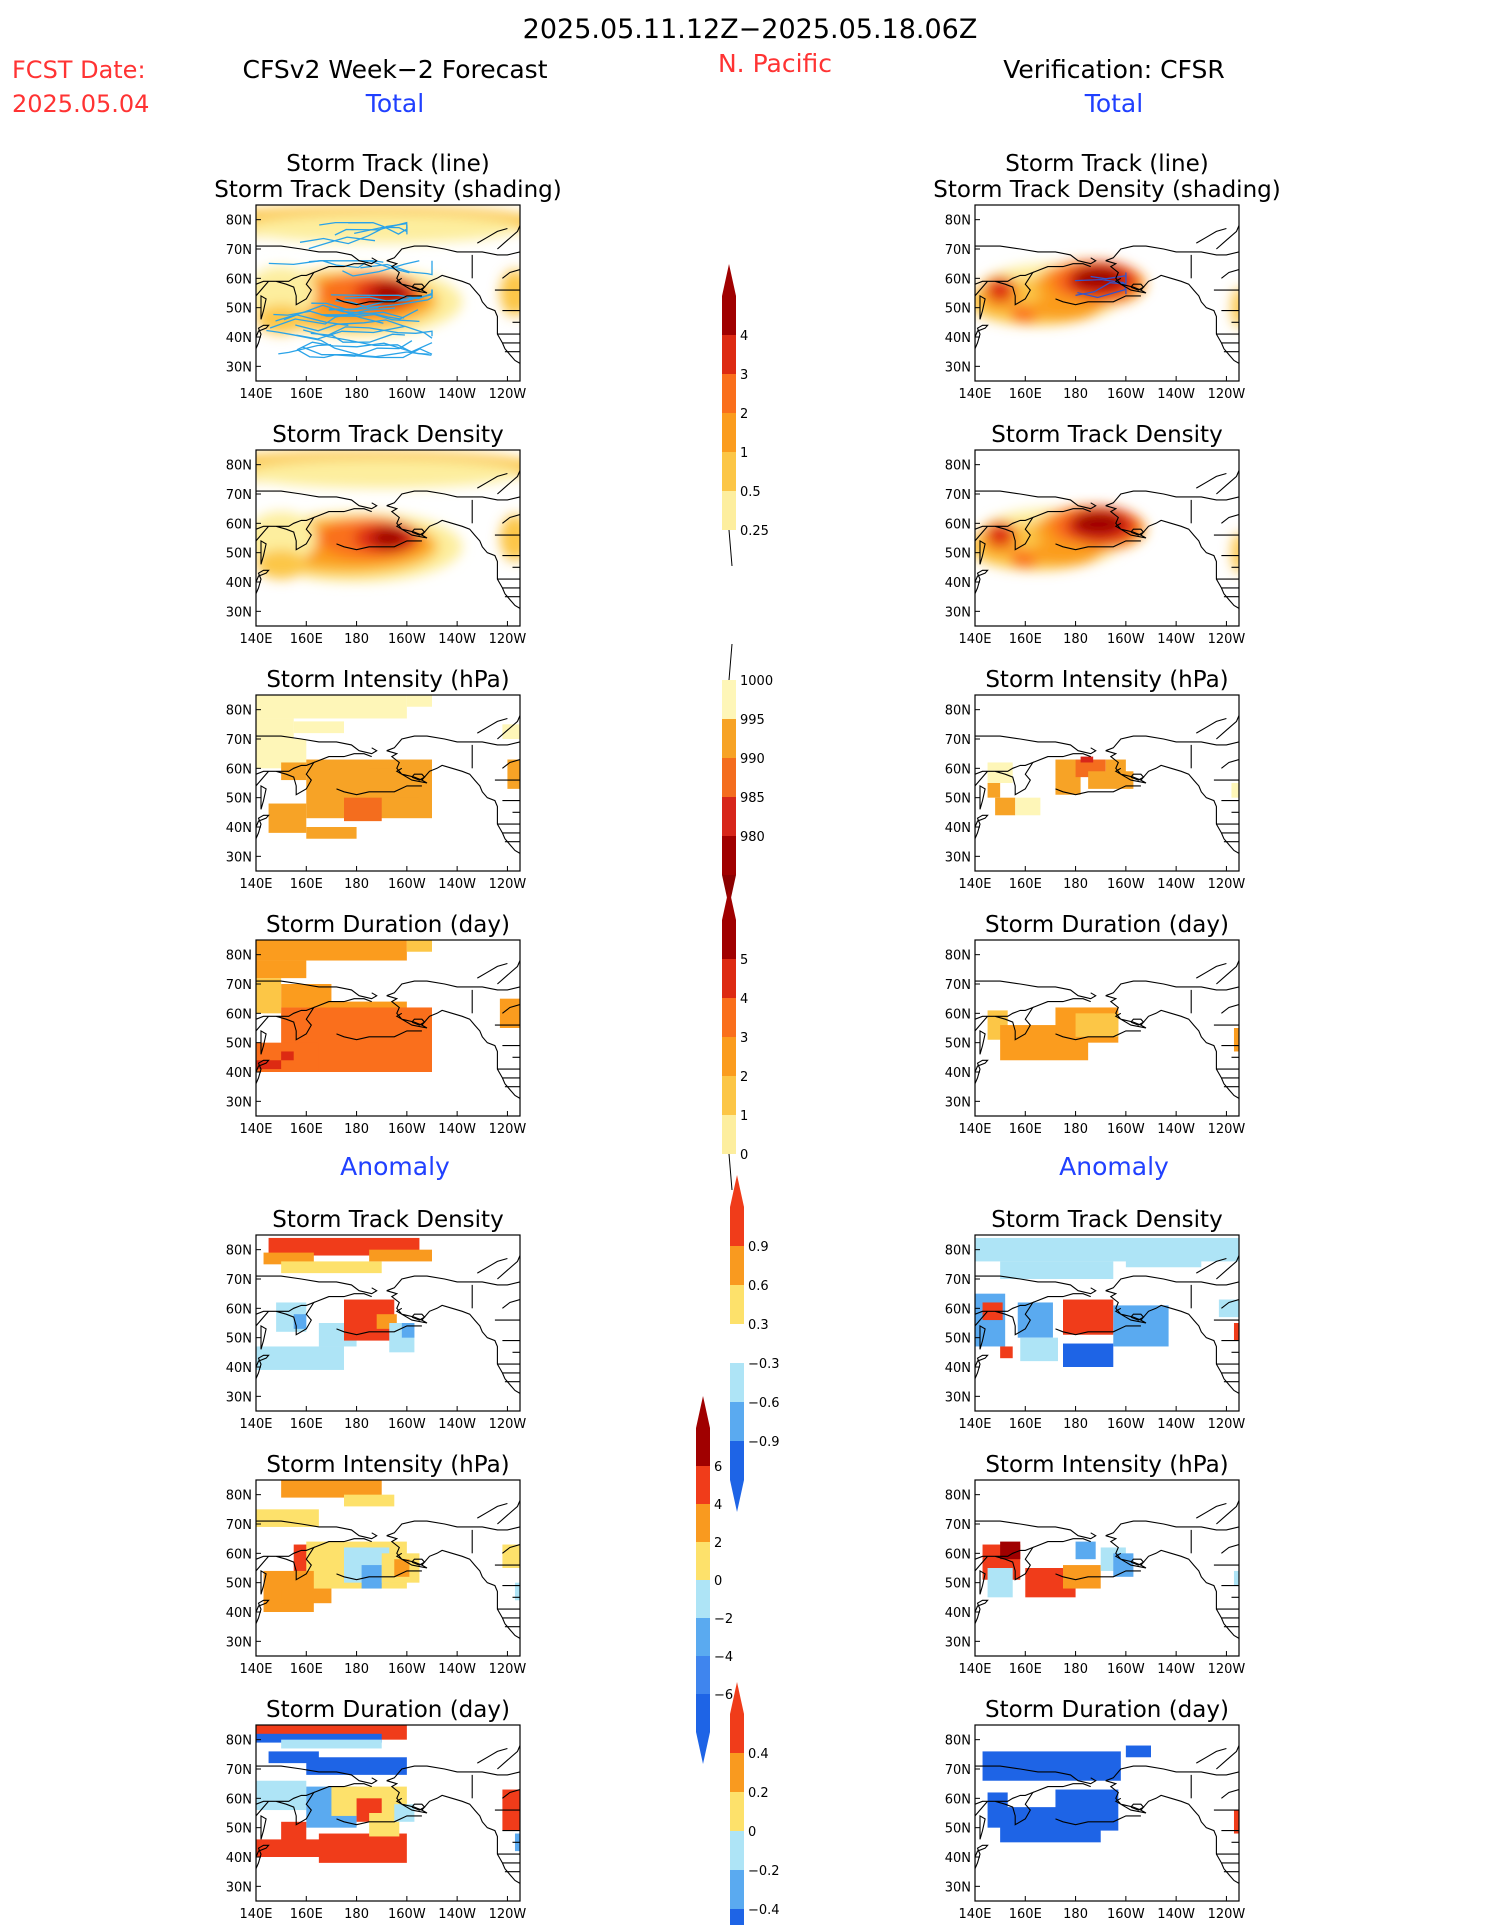  Describe the element at coordinates (1106, 164) in the screenshot. I see `panel-title: Storm Track (line)` at that location.